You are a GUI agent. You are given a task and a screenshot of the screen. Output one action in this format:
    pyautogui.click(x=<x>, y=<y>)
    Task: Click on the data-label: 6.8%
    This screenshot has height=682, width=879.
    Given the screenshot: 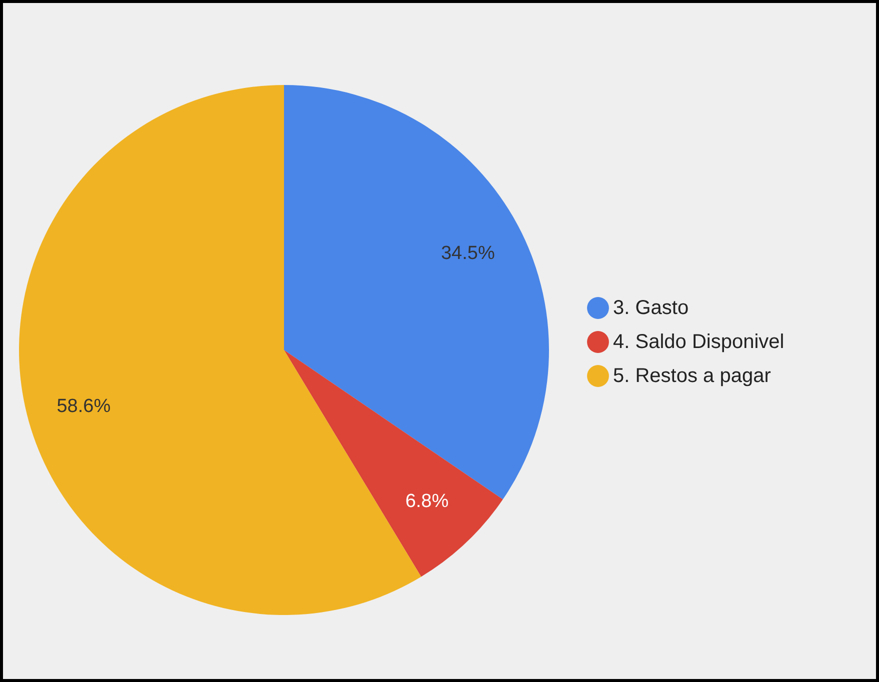 What is the action you would take?
    pyautogui.click(x=427, y=501)
    